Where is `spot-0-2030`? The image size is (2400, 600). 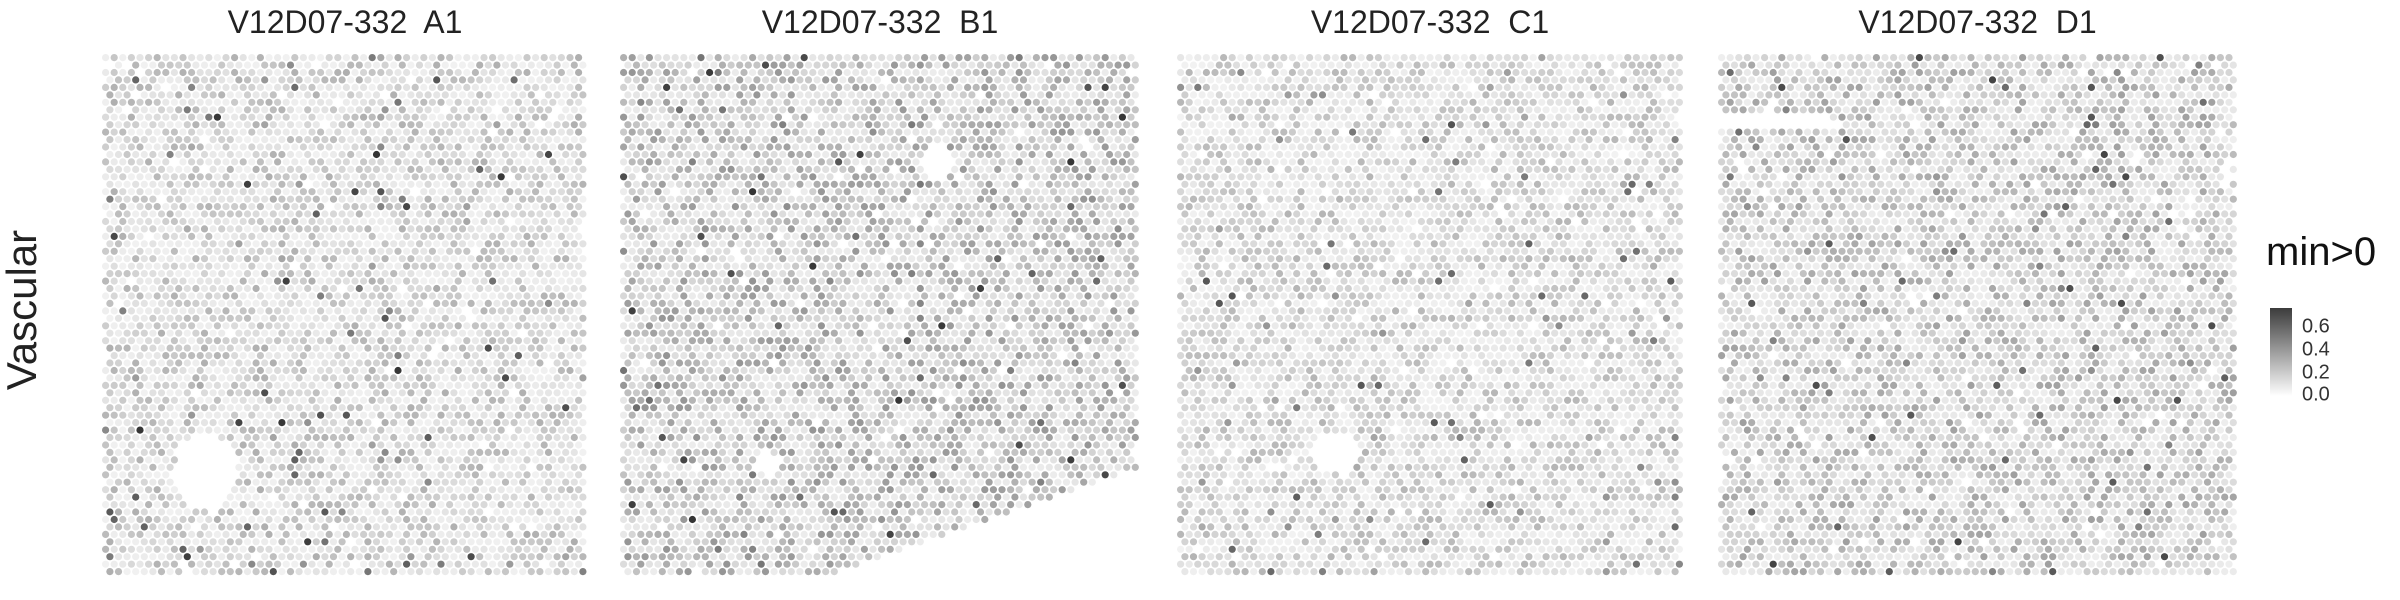 spot-0-2030 is located at coordinates (570, 326).